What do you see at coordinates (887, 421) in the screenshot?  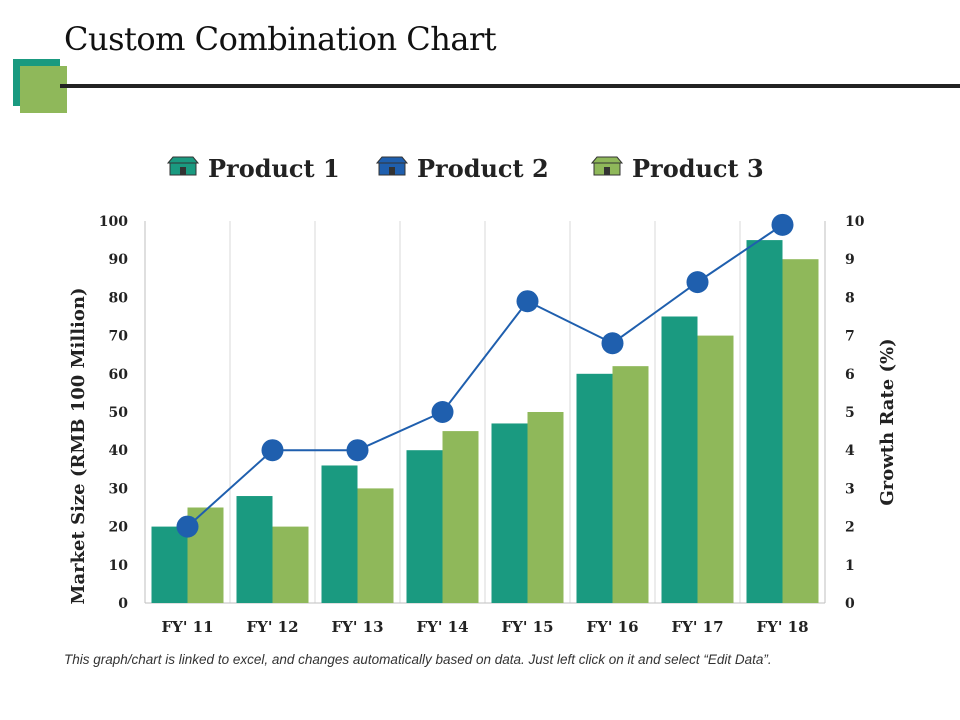 I see `y2-axis-title: Growth Rate (%)` at bounding box center [887, 421].